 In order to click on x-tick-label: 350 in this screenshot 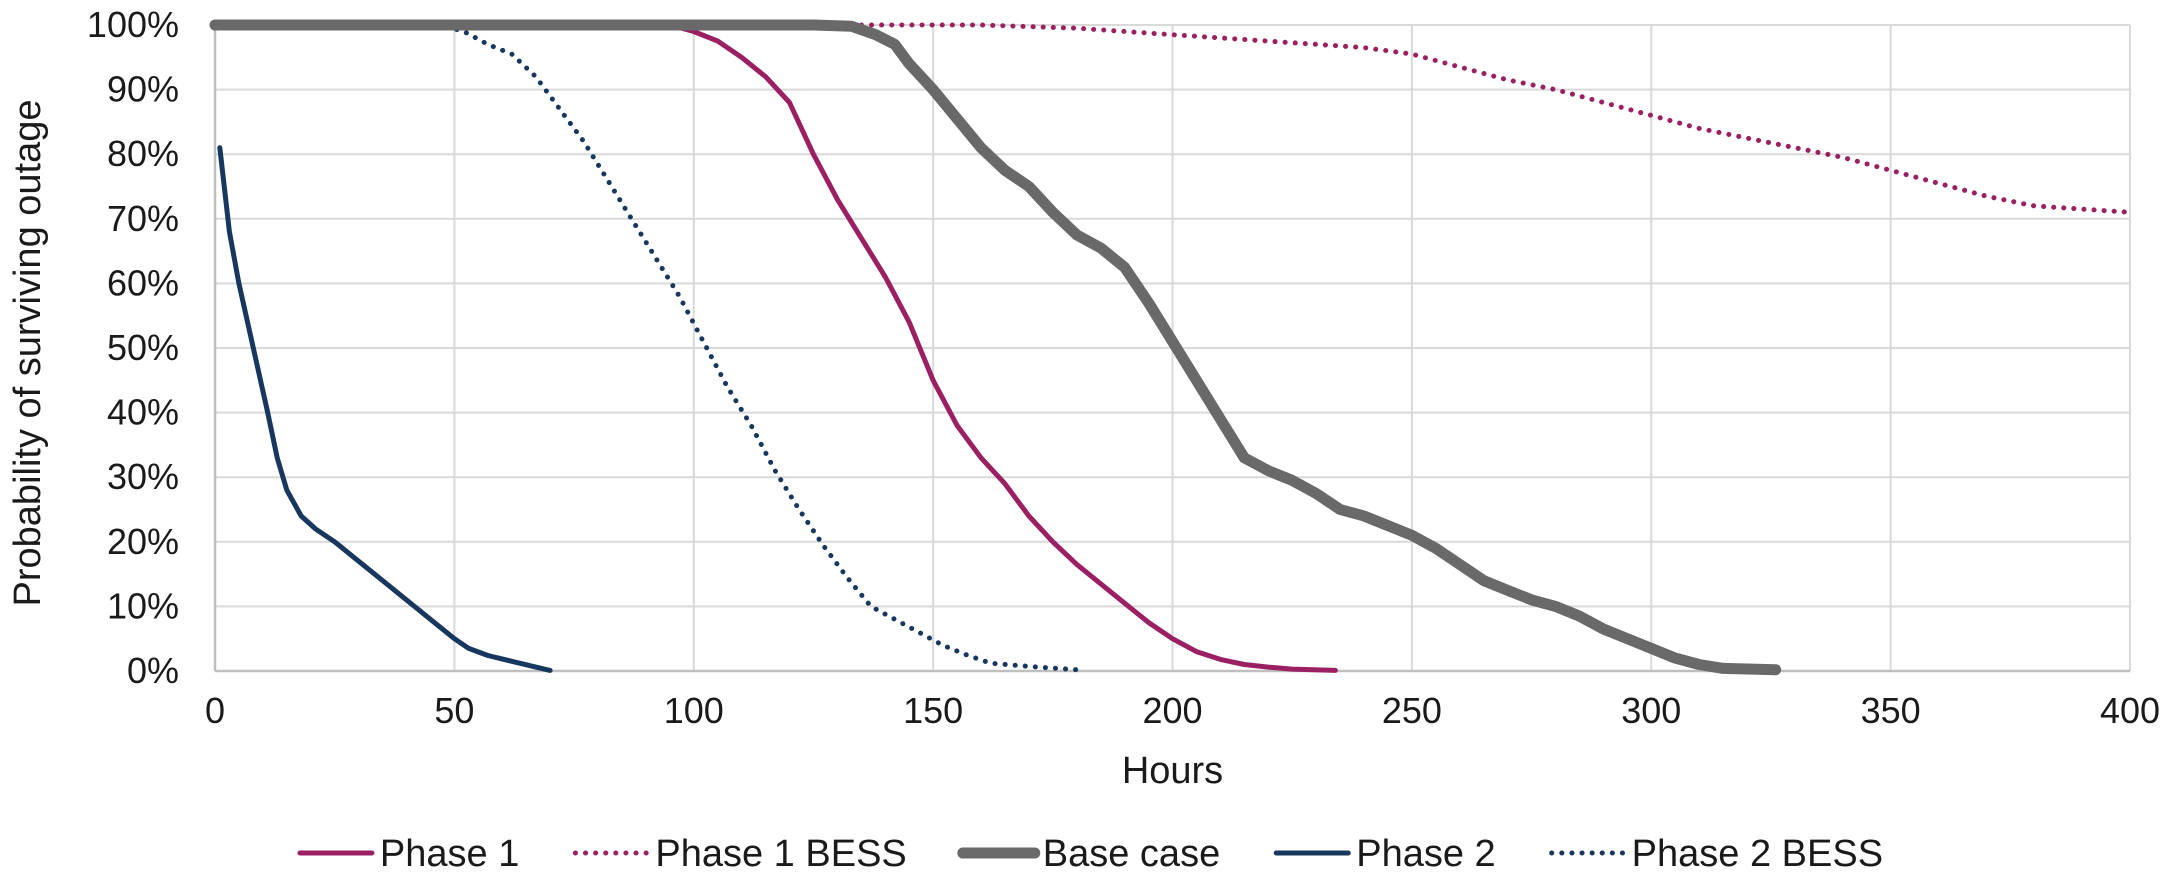, I will do `click(1891, 710)`.